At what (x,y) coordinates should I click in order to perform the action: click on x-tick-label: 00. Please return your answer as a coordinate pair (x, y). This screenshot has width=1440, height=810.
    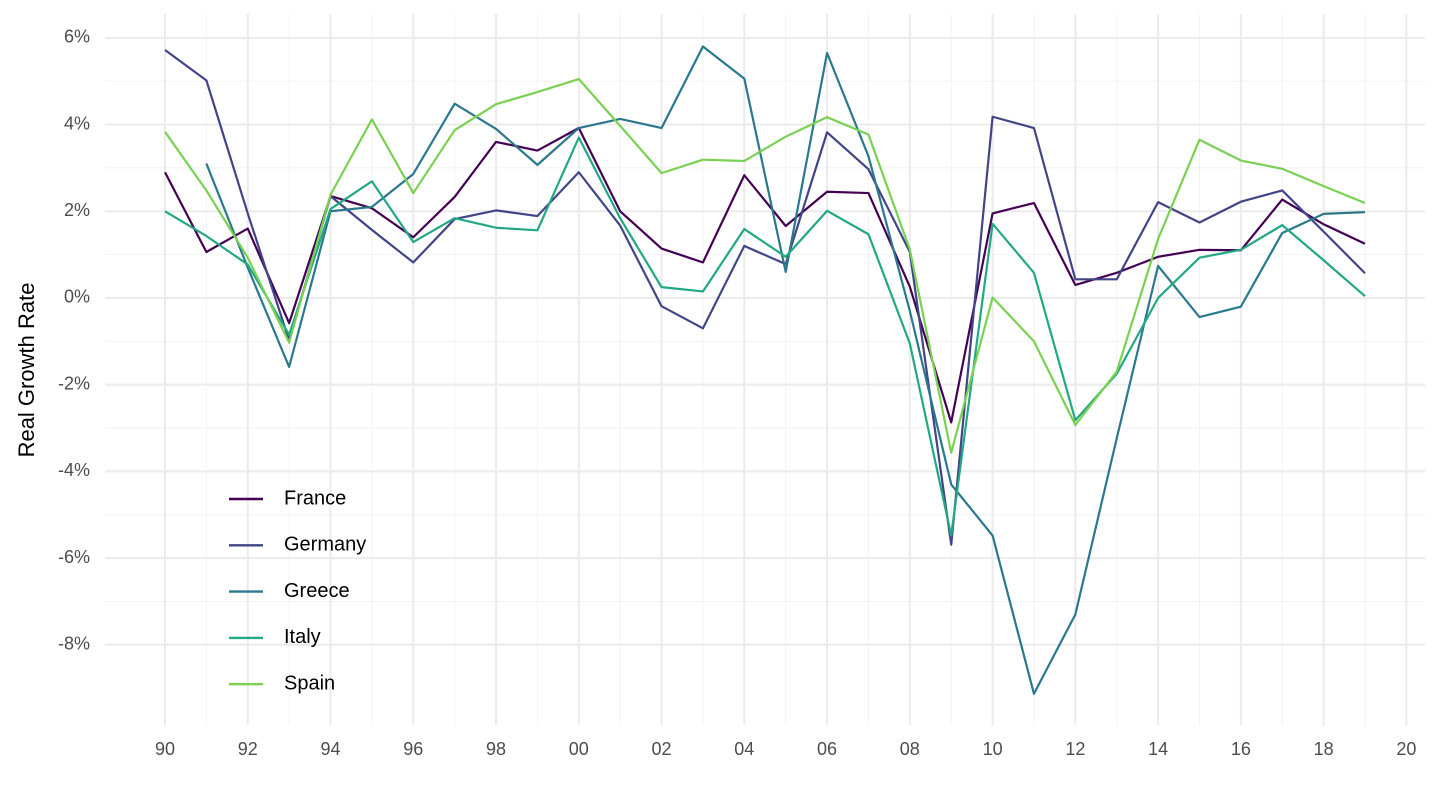
    Looking at the image, I should click on (579, 749).